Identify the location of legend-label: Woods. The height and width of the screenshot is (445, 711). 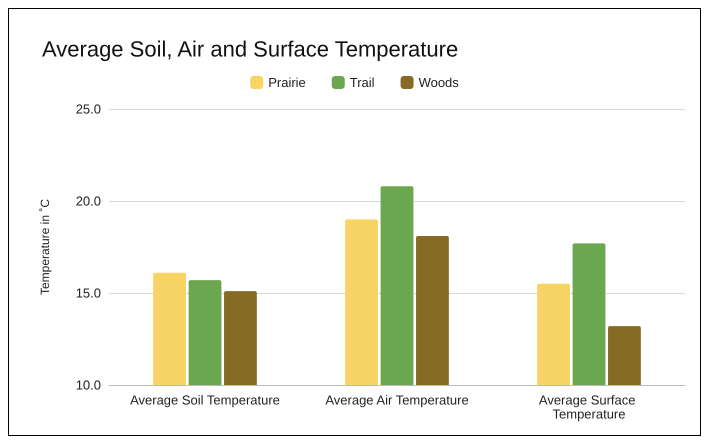
(439, 82).